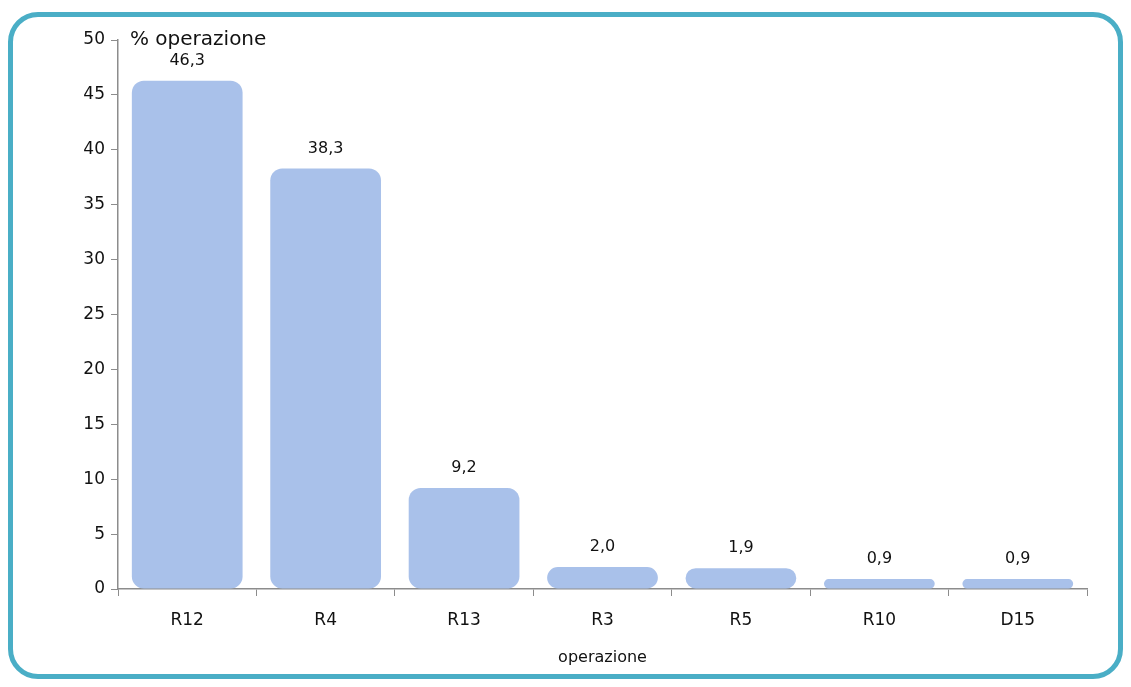  What do you see at coordinates (741, 618) in the screenshot?
I see `x-tick-label: R5` at bounding box center [741, 618].